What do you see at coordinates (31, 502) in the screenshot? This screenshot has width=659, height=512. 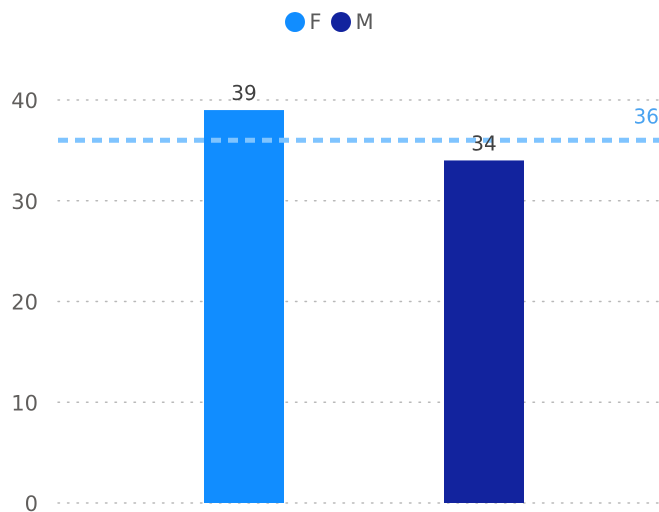 I see `y-tick-label-0: 0` at bounding box center [31, 502].